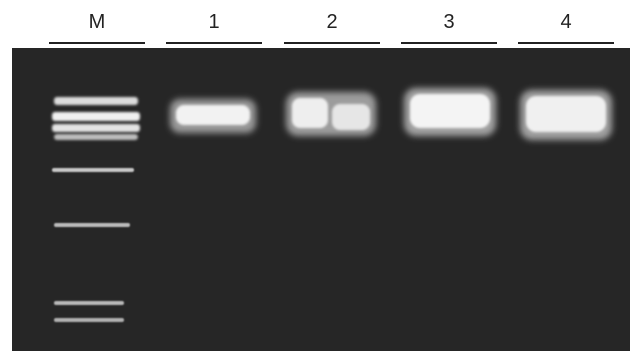 The height and width of the screenshot is (354, 642). I want to click on lane-1-band, so click(213, 116).